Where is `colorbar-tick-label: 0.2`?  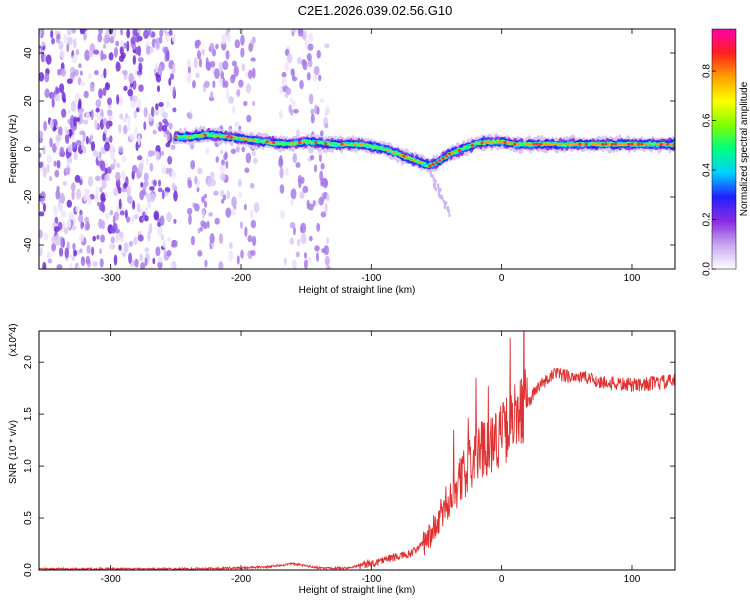
colorbar-tick-label: 0.2 is located at coordinates (707, 219).